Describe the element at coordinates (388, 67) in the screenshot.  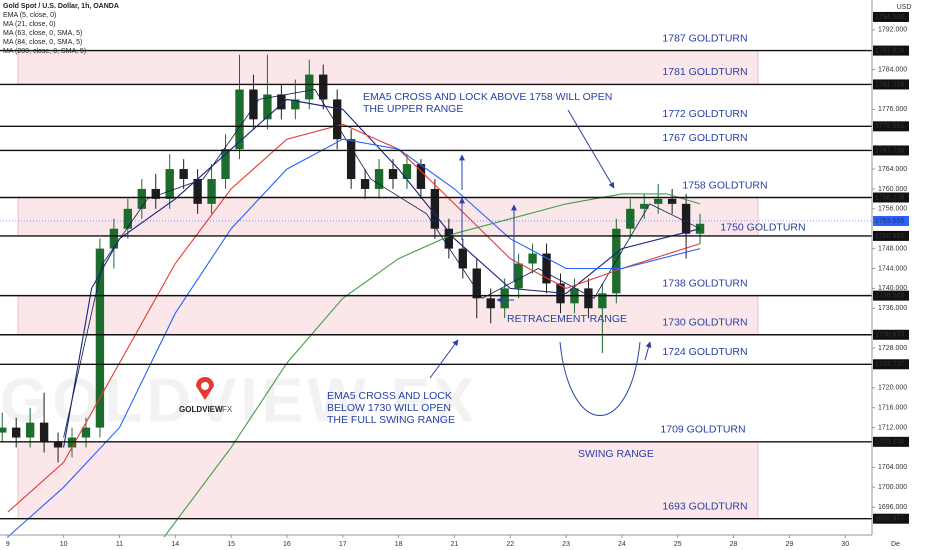
I see `zone` at that location.